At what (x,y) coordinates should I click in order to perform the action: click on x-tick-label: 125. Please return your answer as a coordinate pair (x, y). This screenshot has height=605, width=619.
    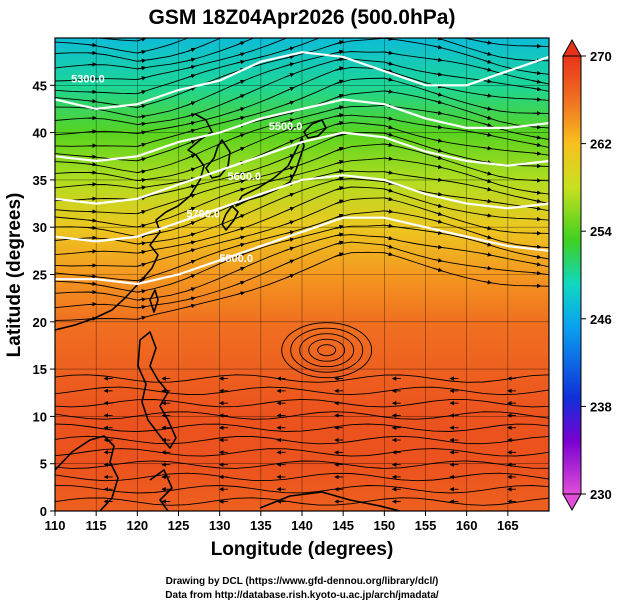
    Looking at the image, I should click on (179, 525).